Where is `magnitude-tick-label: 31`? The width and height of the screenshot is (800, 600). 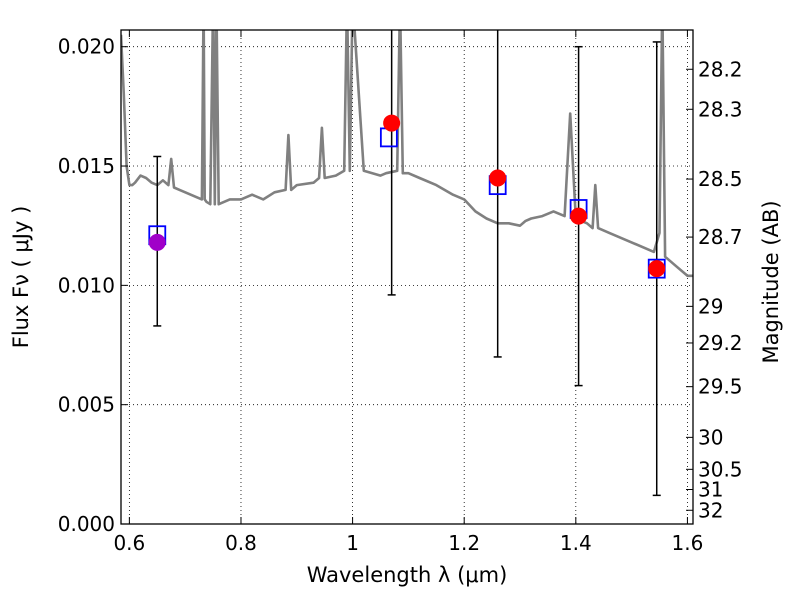
magnitude-tick-label: 31 is located at coordinates (710, 490).